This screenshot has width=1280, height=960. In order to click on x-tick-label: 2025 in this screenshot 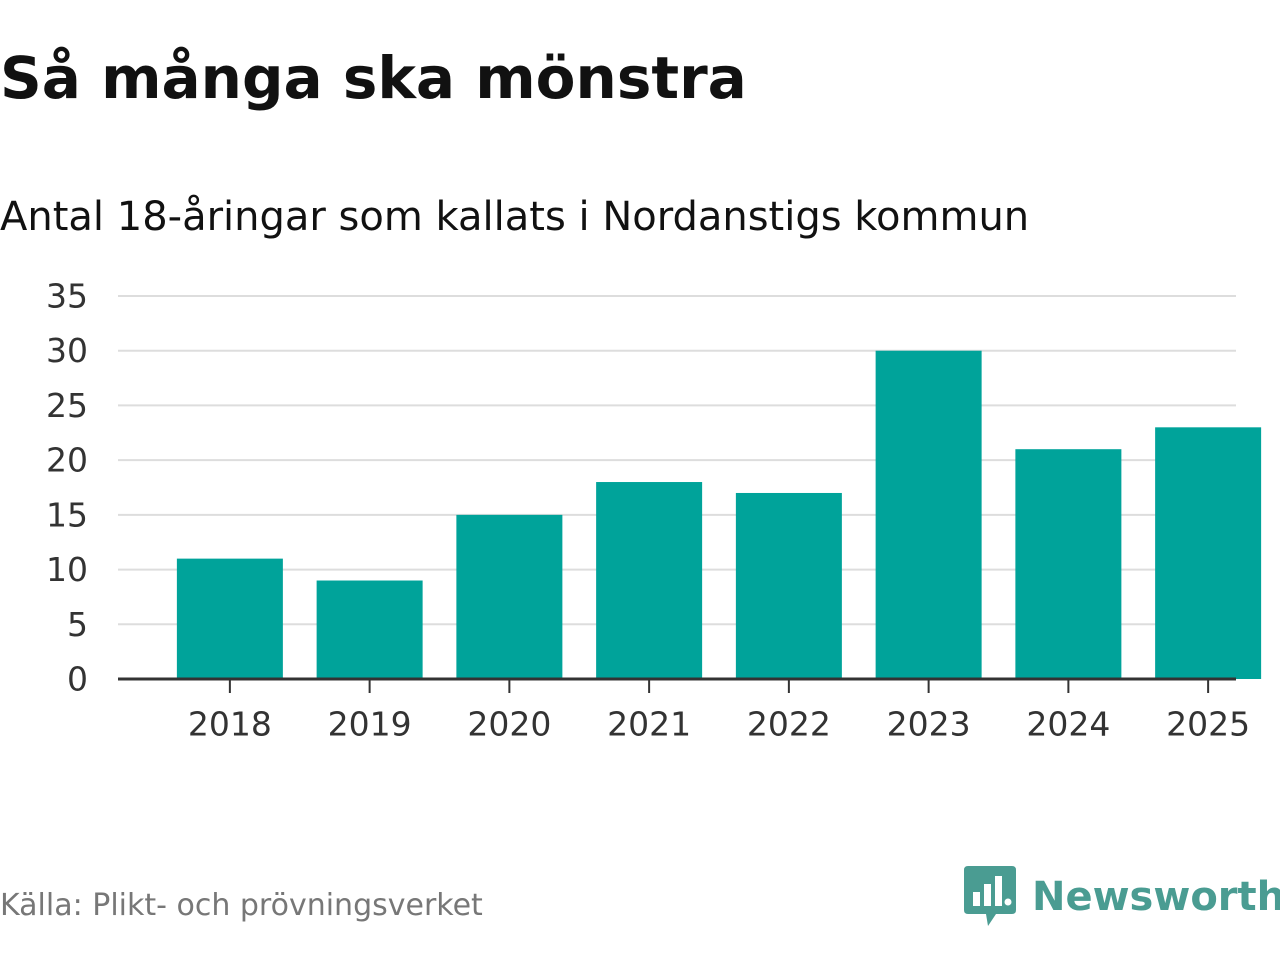, I will do `click(1208, 724)`.